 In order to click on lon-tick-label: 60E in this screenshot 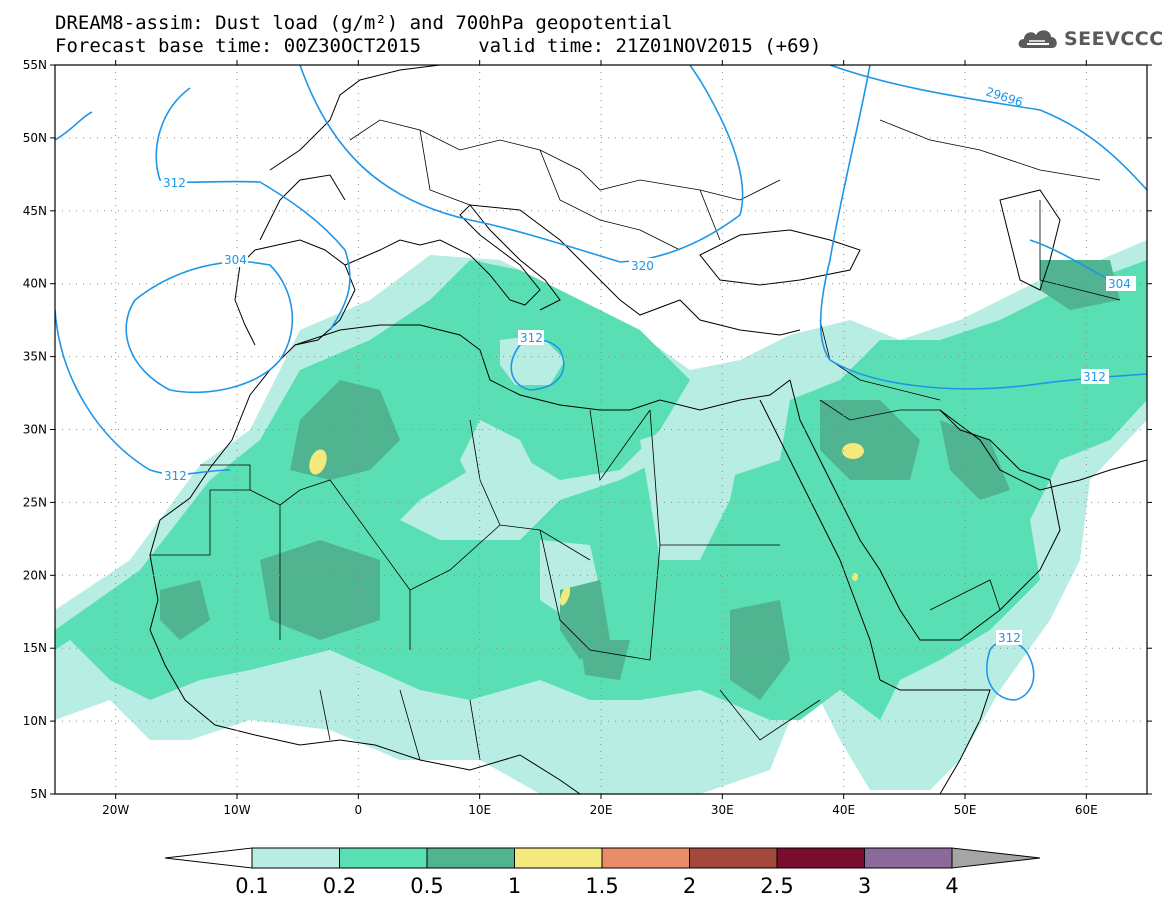, I will do `click(1086, 810)`.